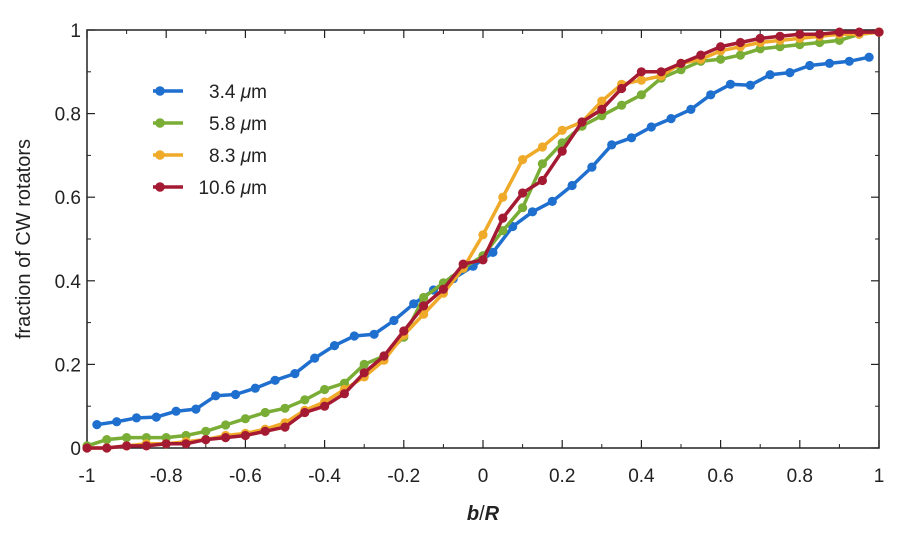  What do you see at coordinates (87, 476) in the screenshot?
I see `x-tick-label: -1` at bounding box center [87, 476].